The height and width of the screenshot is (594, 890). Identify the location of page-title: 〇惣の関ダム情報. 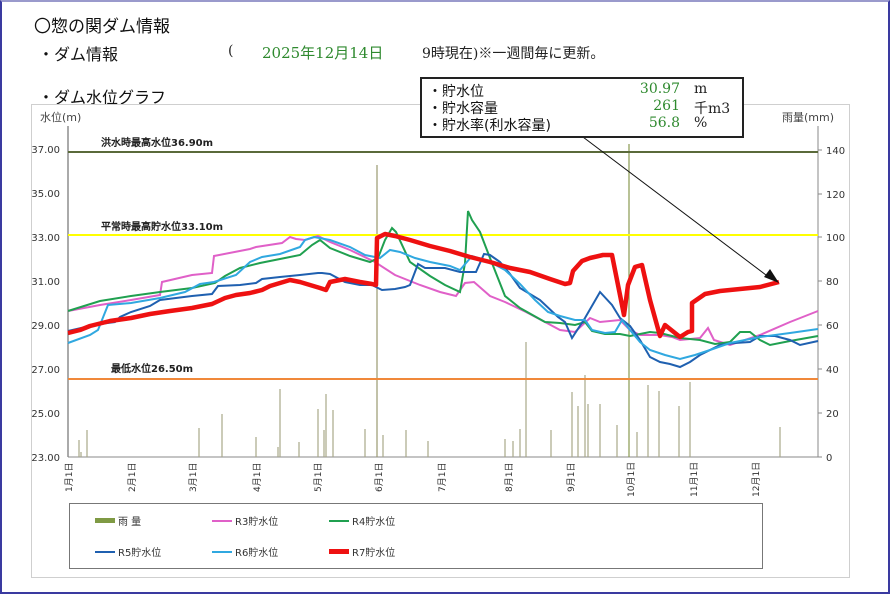
(102, 27).